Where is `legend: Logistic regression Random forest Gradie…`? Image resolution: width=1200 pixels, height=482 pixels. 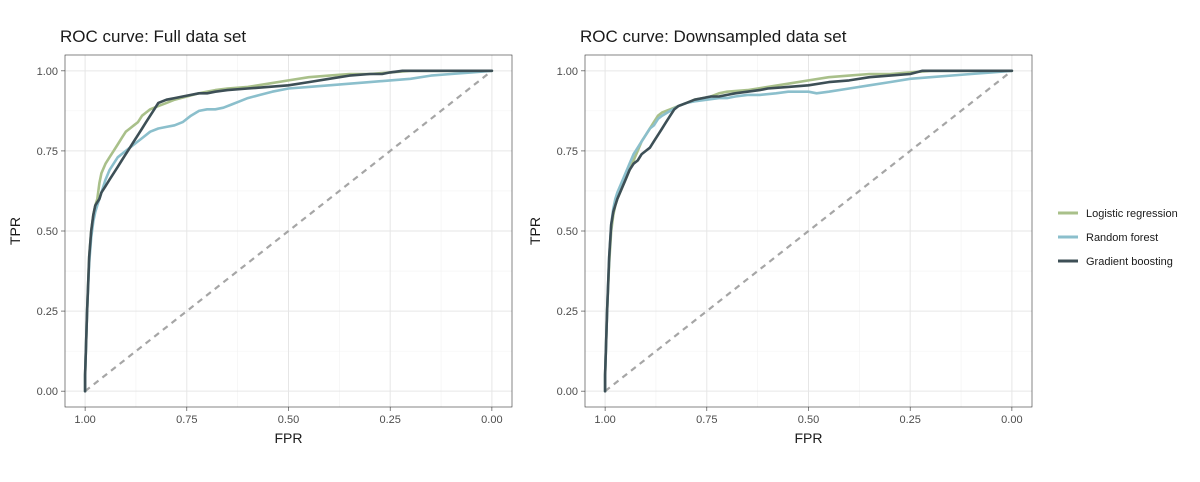
legend: Logistic regression Random forest Gradie… is located at coordinates (1118, 238).